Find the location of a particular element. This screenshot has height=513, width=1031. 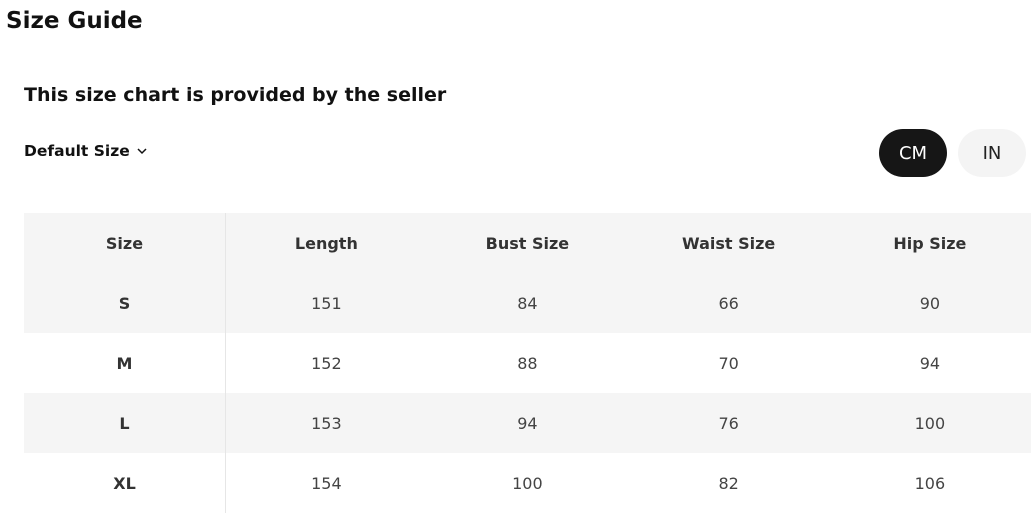

table-header-row: Size Length Bust Size Waist Size Hip Size is located at coordinates (527, 243).